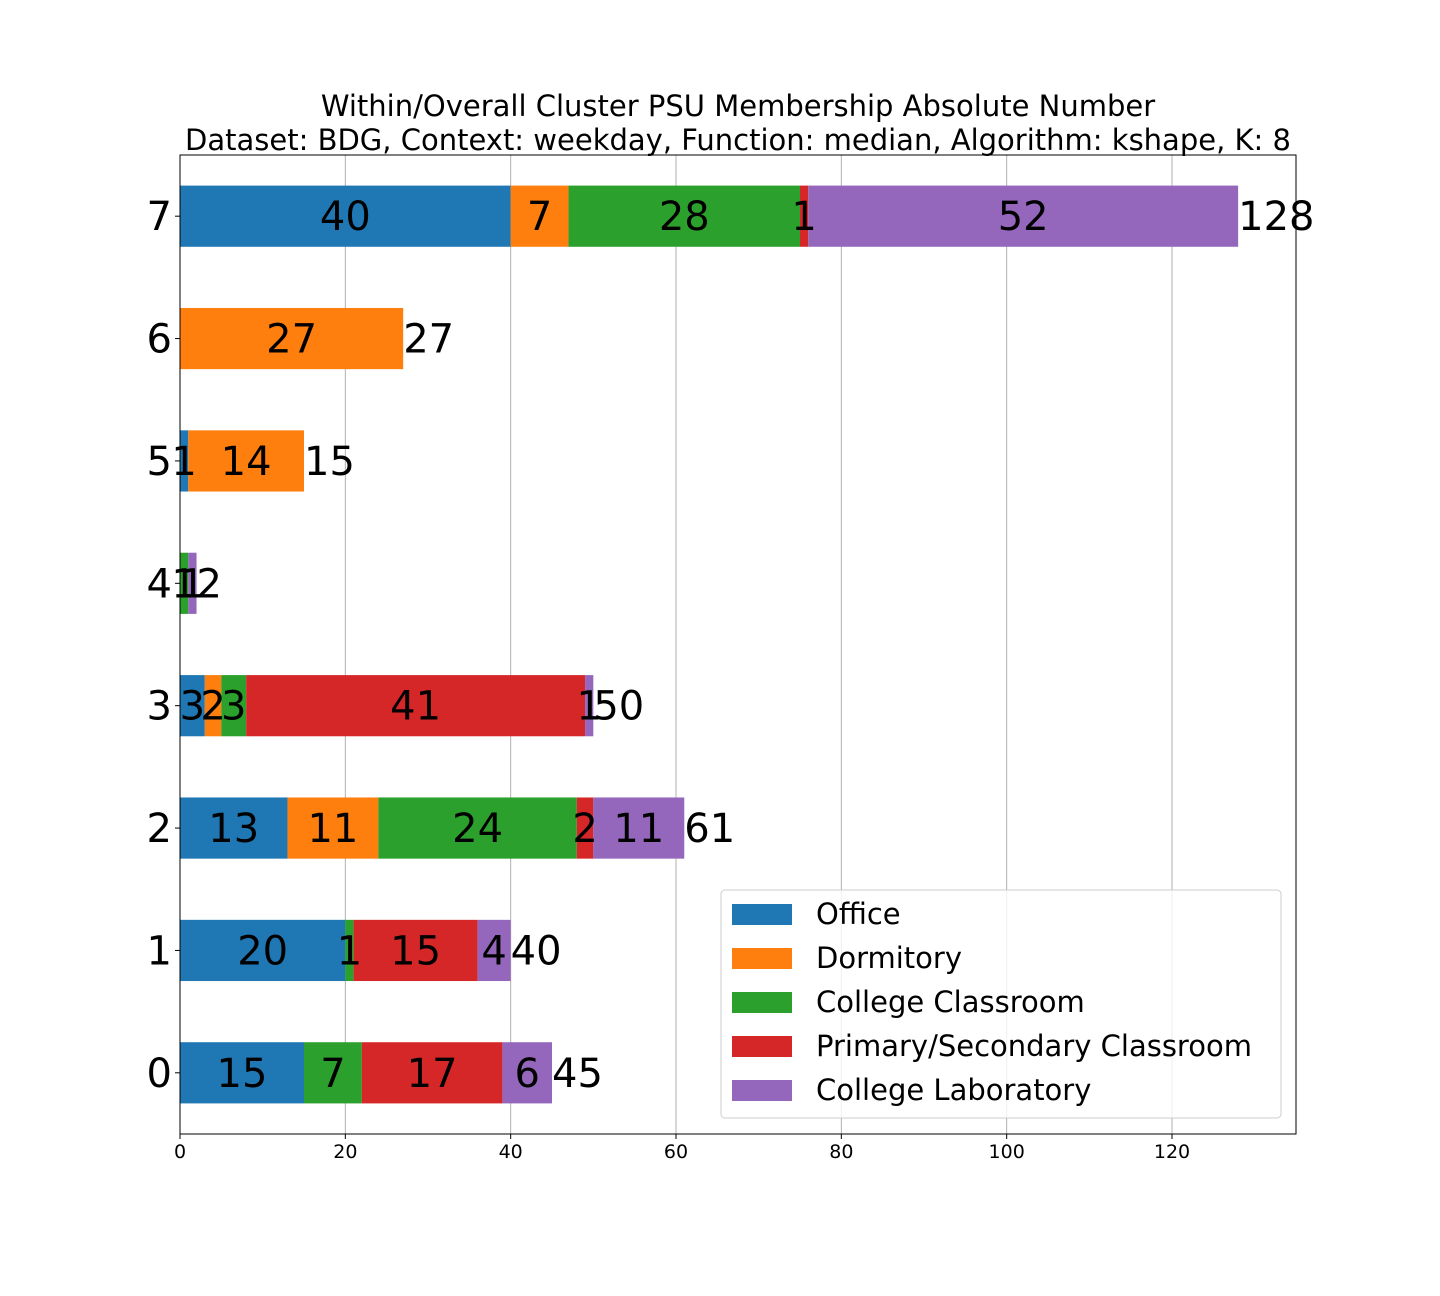  What do you see at coordinates (345, 1152) in the screenshot?
I see `x-tick-label: 20` at bounding box center [345, 1152].